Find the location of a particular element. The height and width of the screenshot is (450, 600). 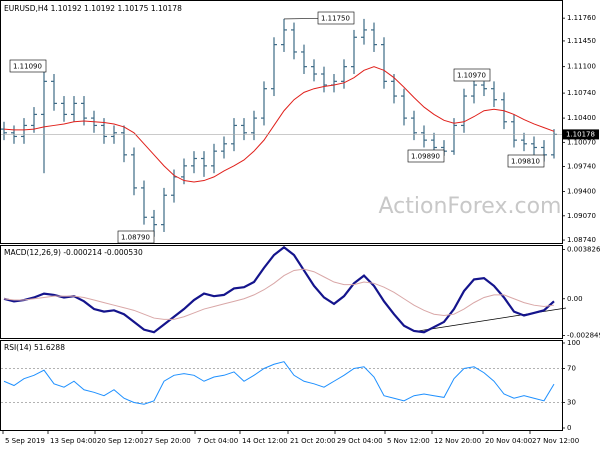

y-tick-label: 1.10740 is located at coordinates (581, 93).